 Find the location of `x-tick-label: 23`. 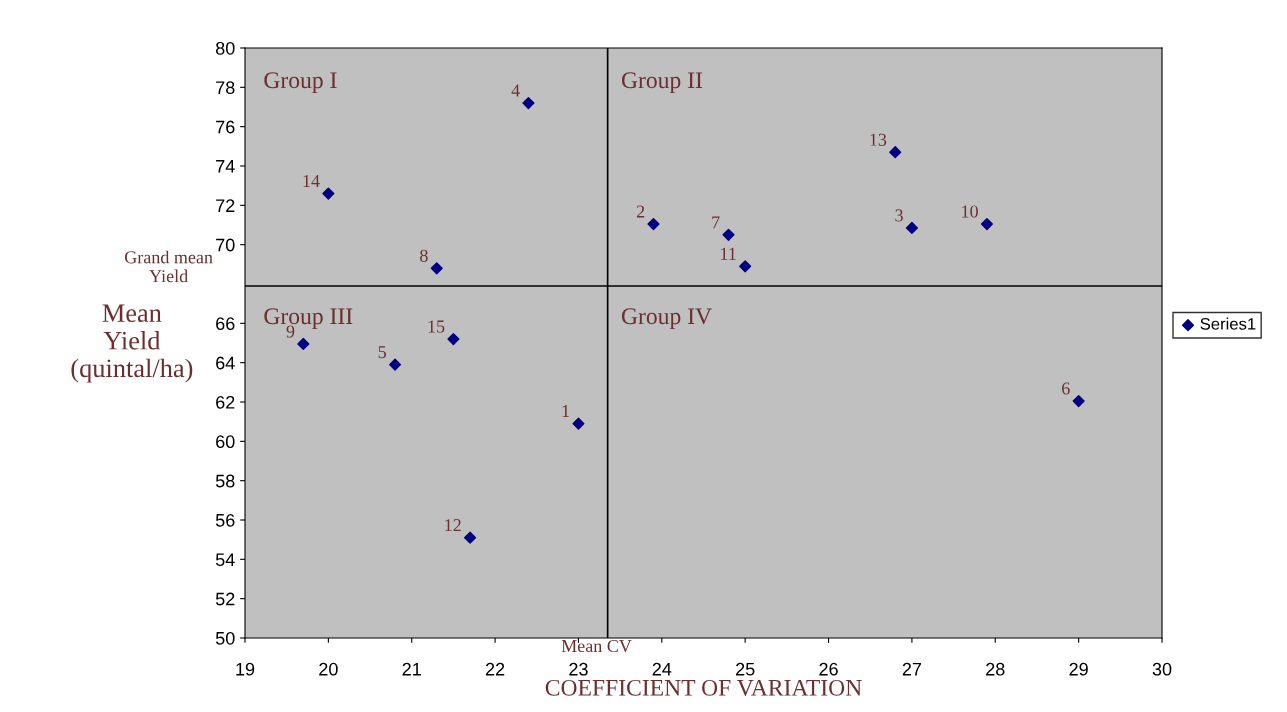

x-tick-label: 23 is located at coordinates (578, 669).